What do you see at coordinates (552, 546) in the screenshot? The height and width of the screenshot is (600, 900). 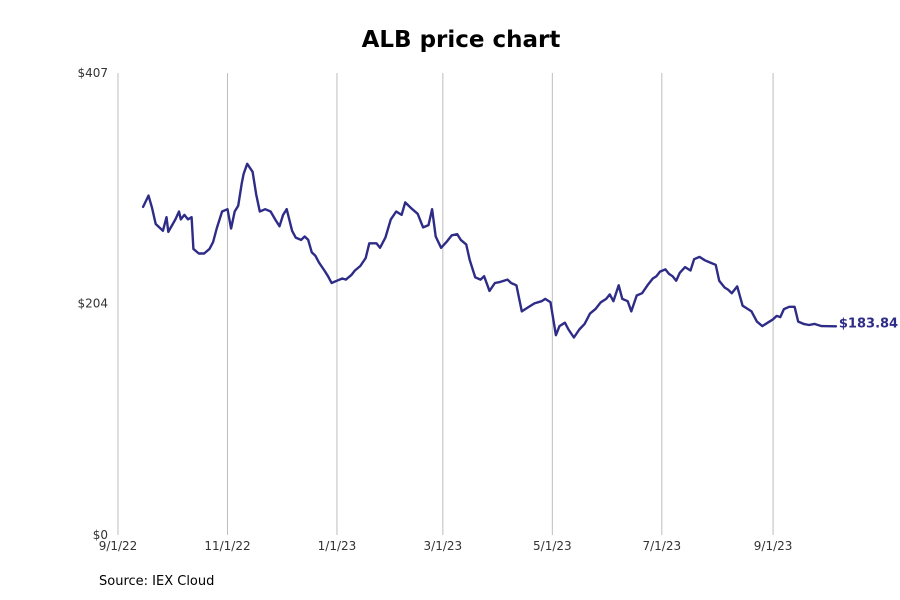 I see `x-tick-label: 5/1/23` at bounding box center [552, 546].